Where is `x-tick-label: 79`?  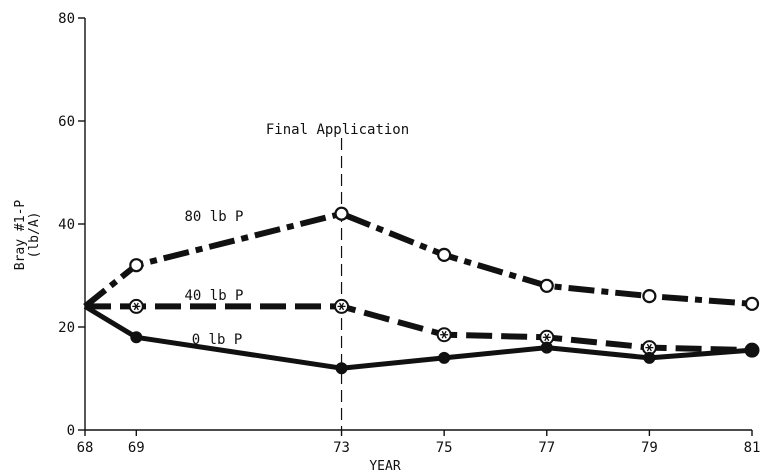
x-tick-label: 79 is located at coordinates (649, 448).